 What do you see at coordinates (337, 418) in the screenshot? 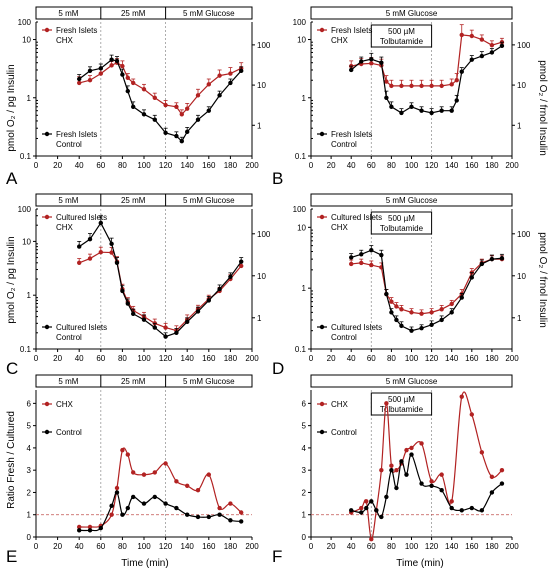
I see `legend: CHX Control` at bounding box center [337, 418].